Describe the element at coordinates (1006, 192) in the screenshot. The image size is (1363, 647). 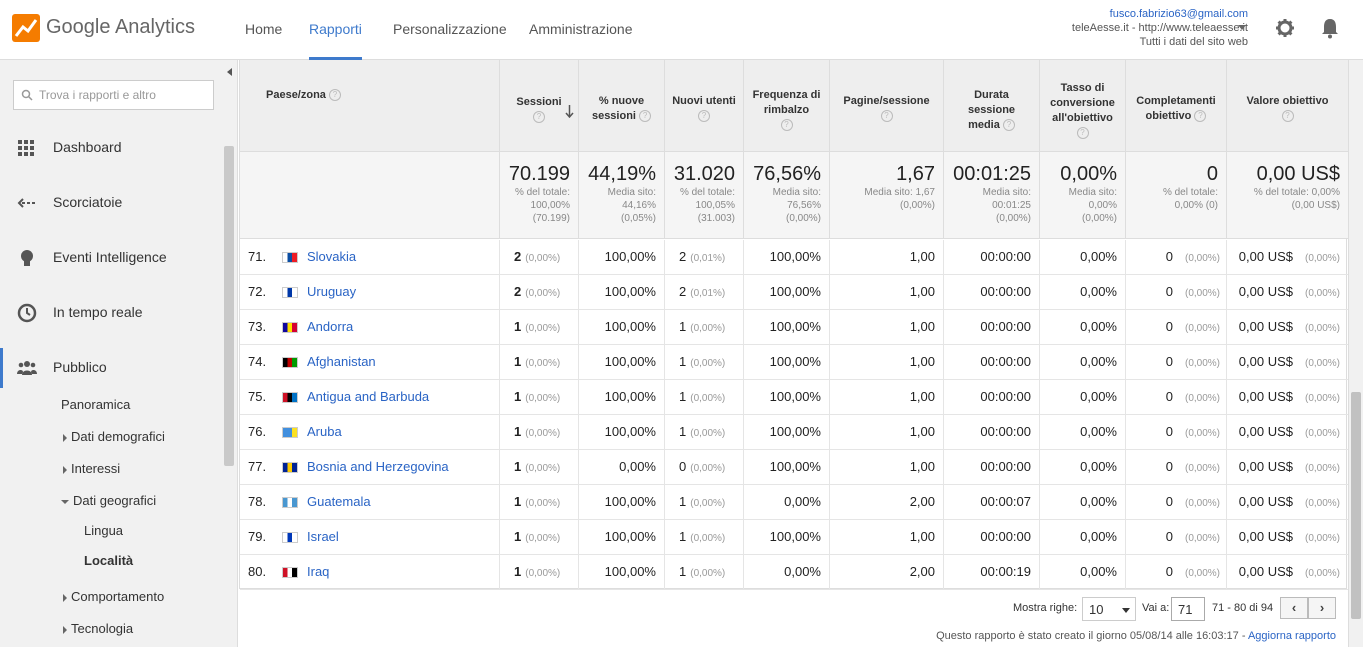
I see `total-caption: Media sito:` at that location.